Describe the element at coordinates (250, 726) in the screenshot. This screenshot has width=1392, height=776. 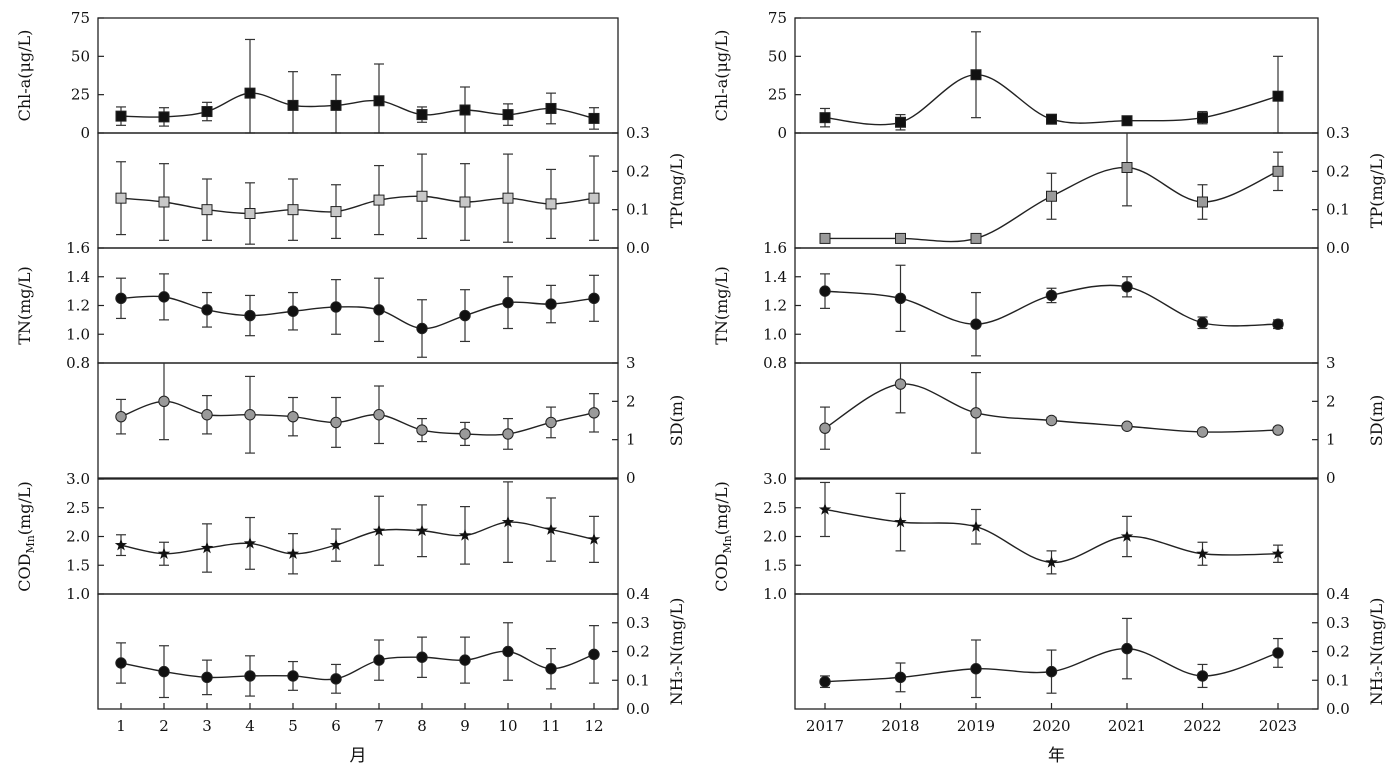
I see `x-tick-label: 4` at that location.